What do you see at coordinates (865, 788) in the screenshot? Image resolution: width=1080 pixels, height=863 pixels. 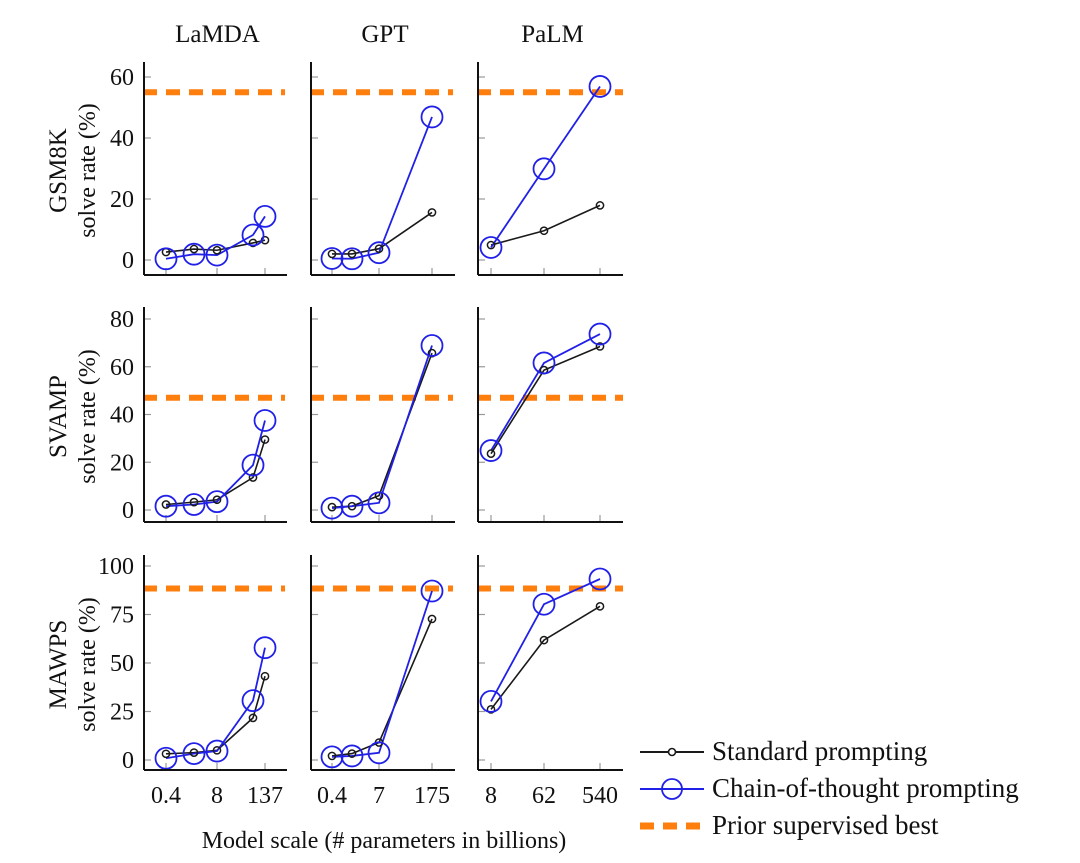 I see `legend-label: Chain-of-thought prompting` at bounding box center [865, 788].